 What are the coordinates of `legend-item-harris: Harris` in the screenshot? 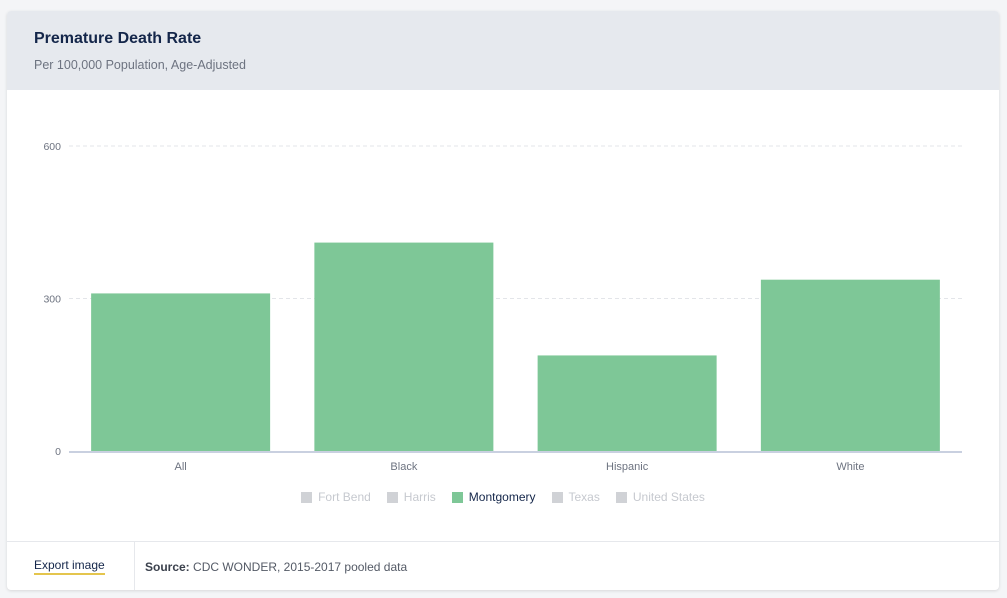 It's located at (411, 497).